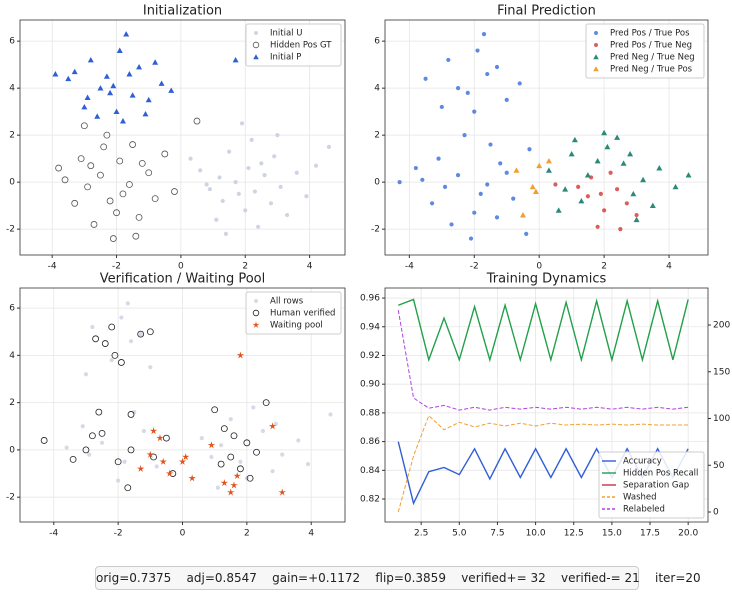 The width and height of the screenshot is (732, 595). What do you see at coordinates (52, 267) in the screenshot?
I see `x-tick-label: -4` at bounding box center [52, 267].